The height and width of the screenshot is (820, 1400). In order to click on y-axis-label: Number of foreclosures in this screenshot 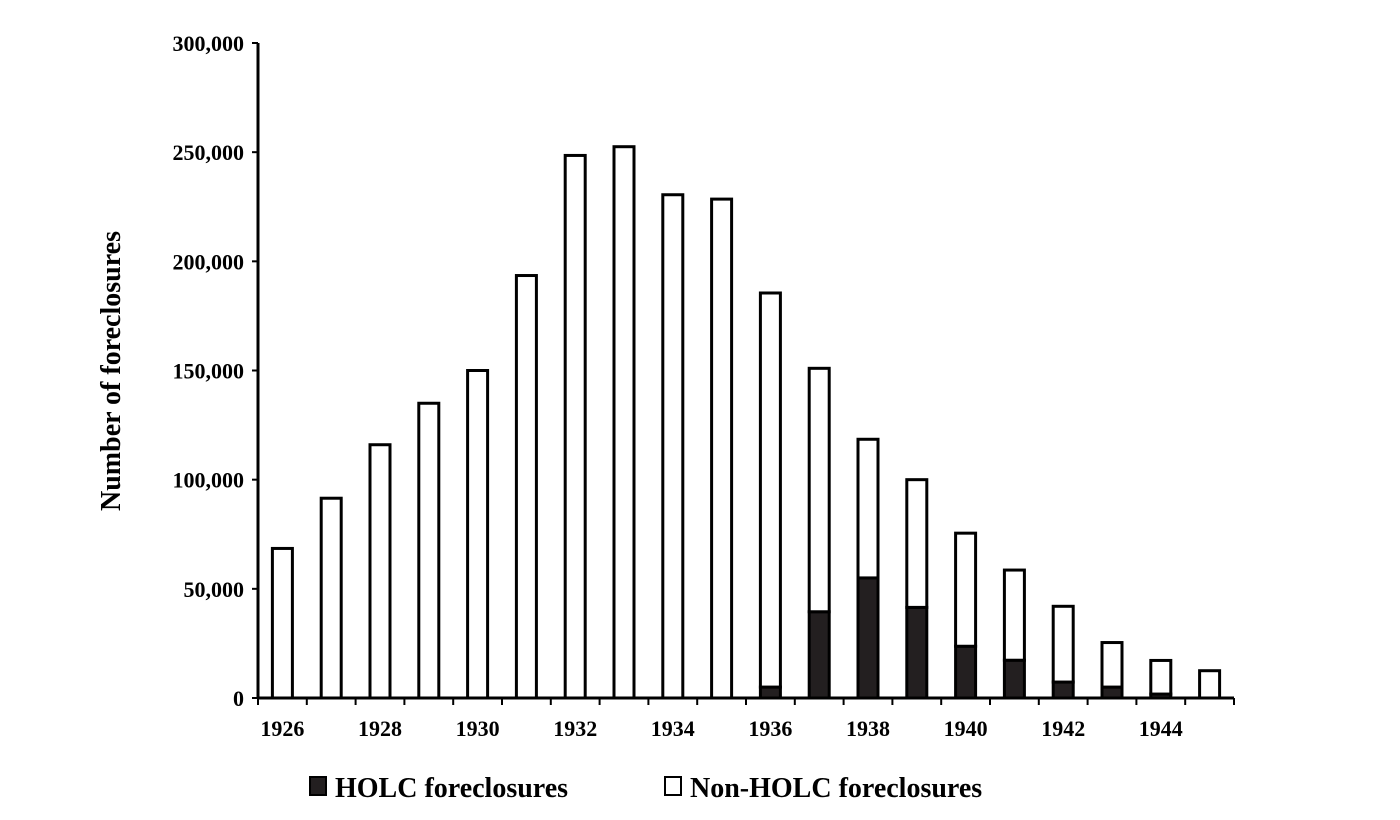, I will do `click(111, 371)`.